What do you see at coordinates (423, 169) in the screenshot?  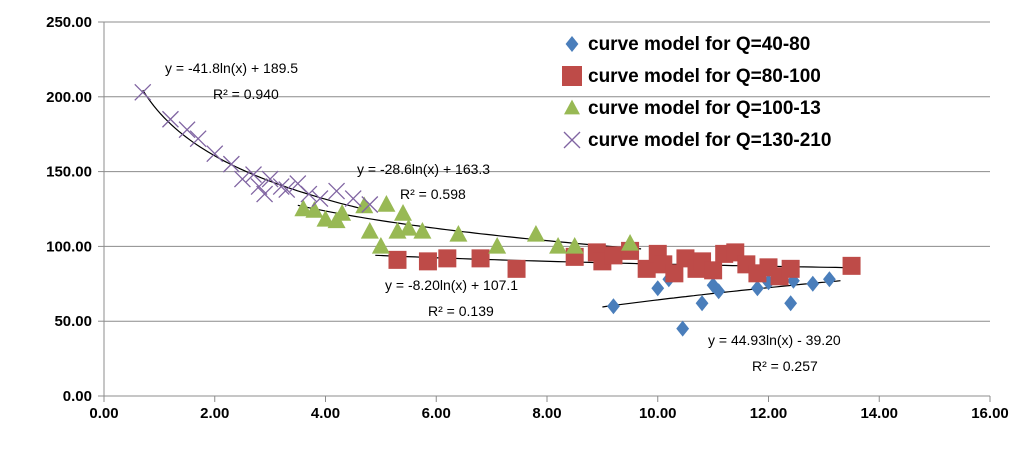 I see `trend-equation: y = -28.6ln(x) + 163.3` at bounding box center [423, 169].